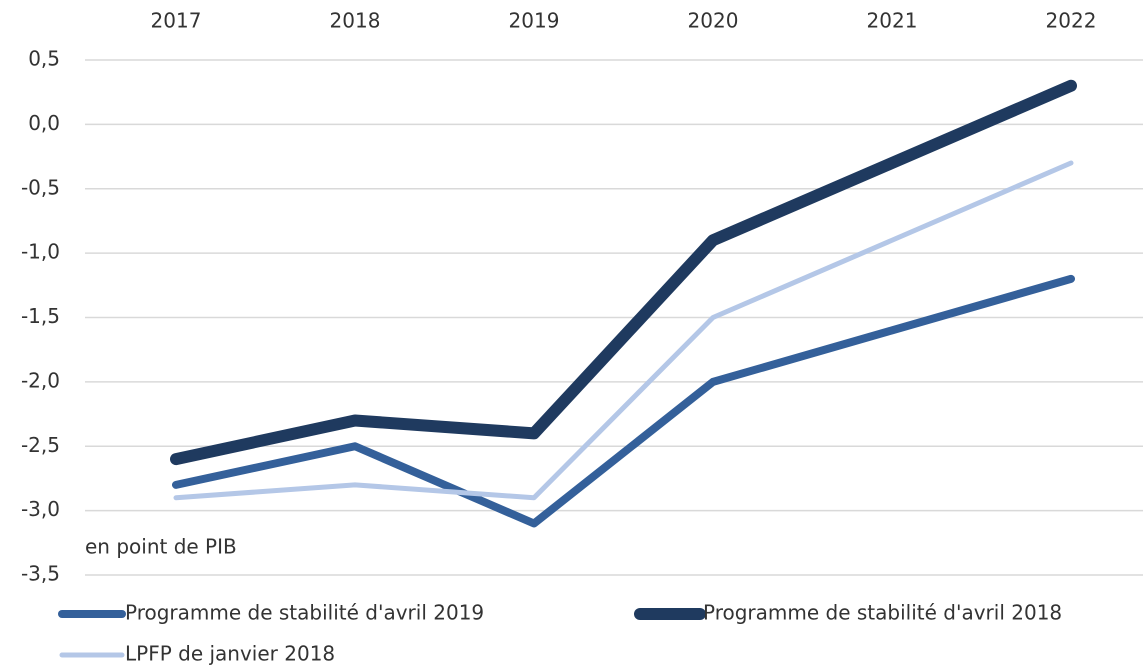 This screenshot has height=671, width=1143. What do you see at coordinates (230, 654) in the screenshot?
I see `legend-label: LPFP de janvier 2018` at bounding box center [230, 654].